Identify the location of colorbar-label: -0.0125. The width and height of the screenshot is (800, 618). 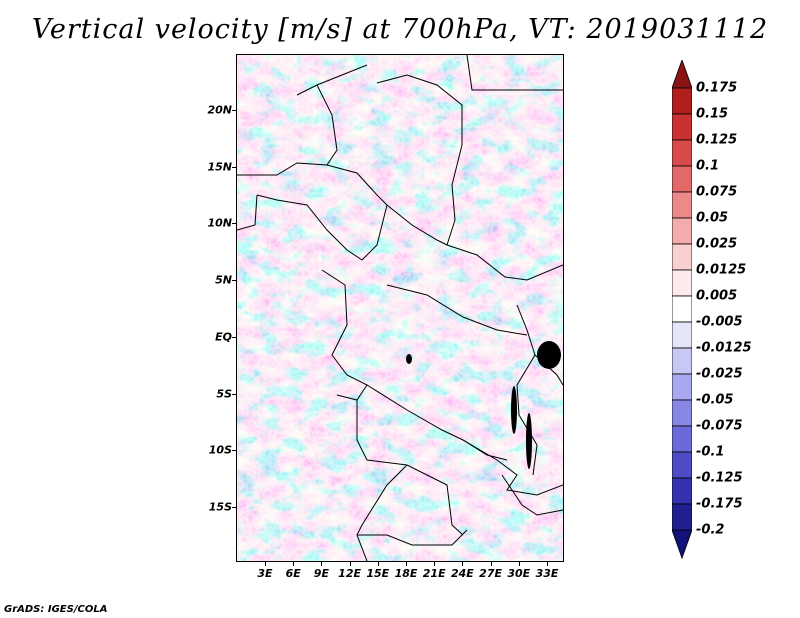
(724, 348).